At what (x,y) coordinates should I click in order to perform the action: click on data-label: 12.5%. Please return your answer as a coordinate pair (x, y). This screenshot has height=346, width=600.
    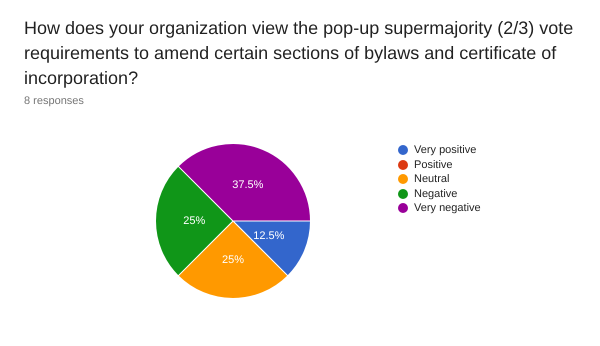
    Looking at the image, I should click on (269, 236).